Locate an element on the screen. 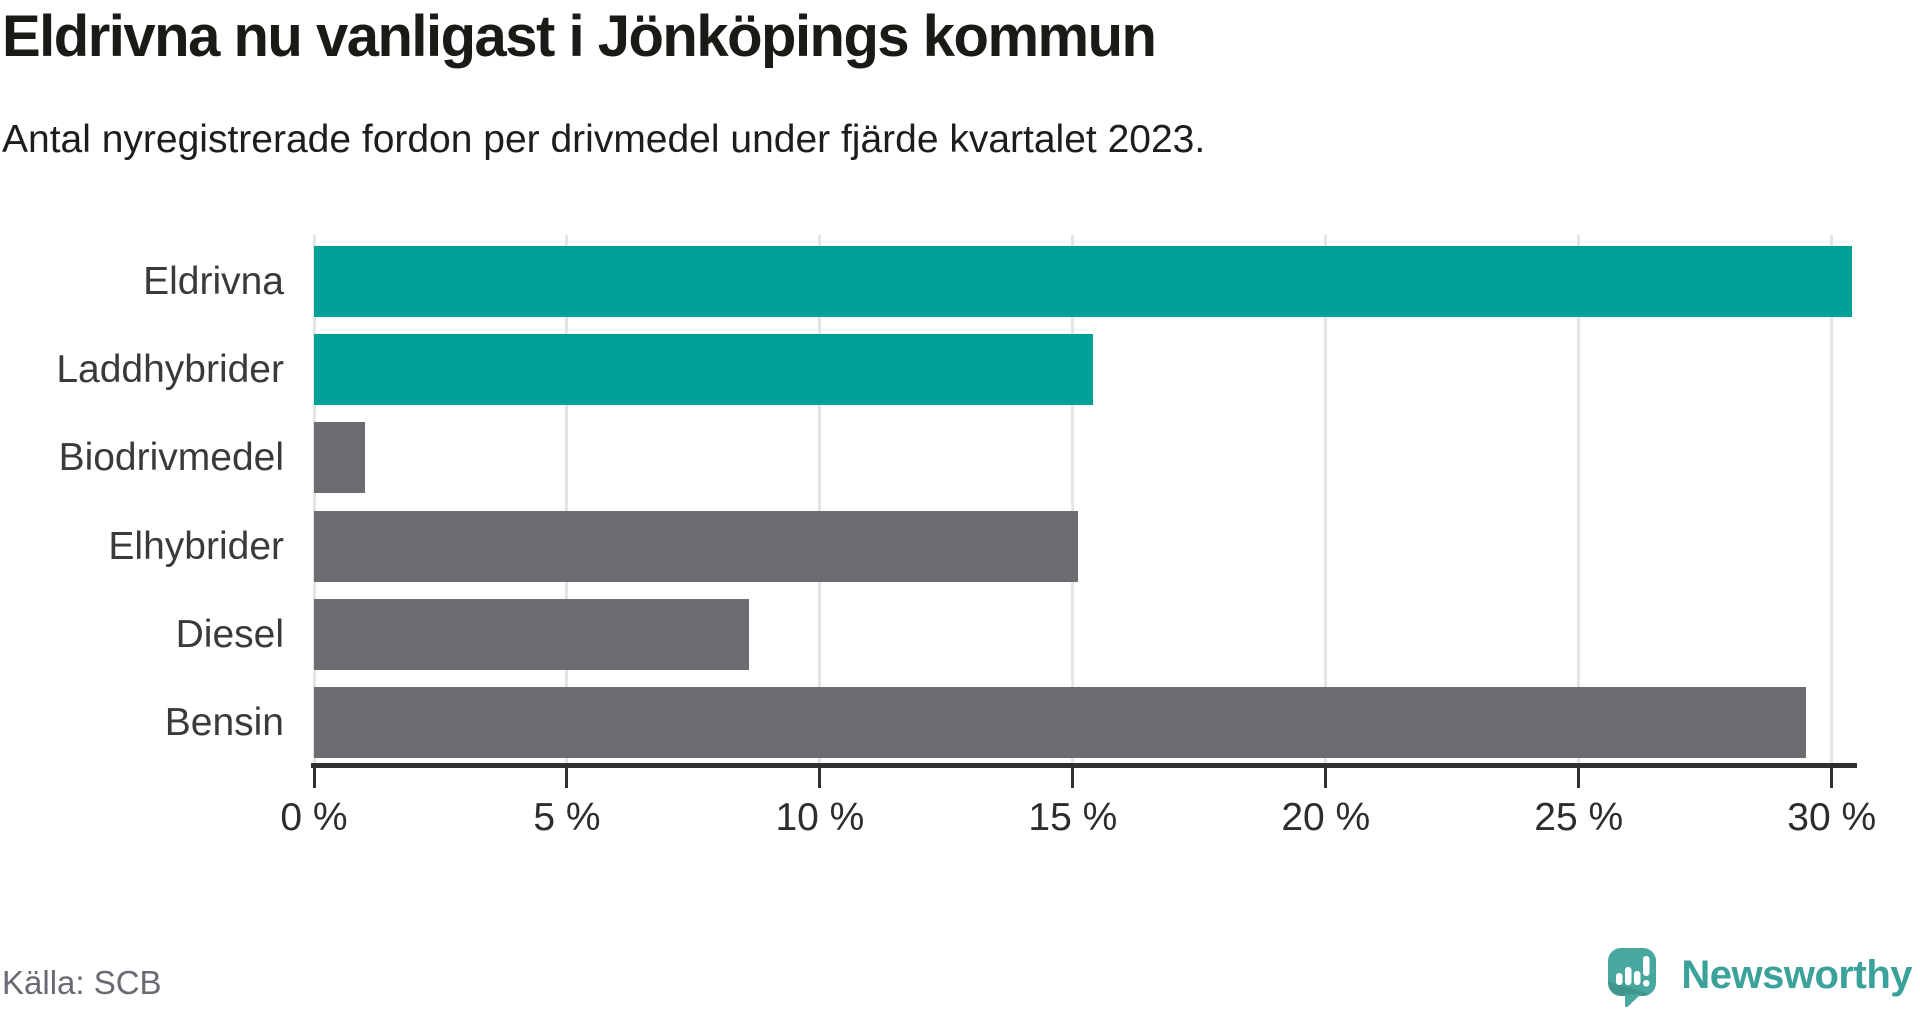 The width and height of the screenshot is (1920, 1010). category-label: Diesel is located at coordinates (229, 634).